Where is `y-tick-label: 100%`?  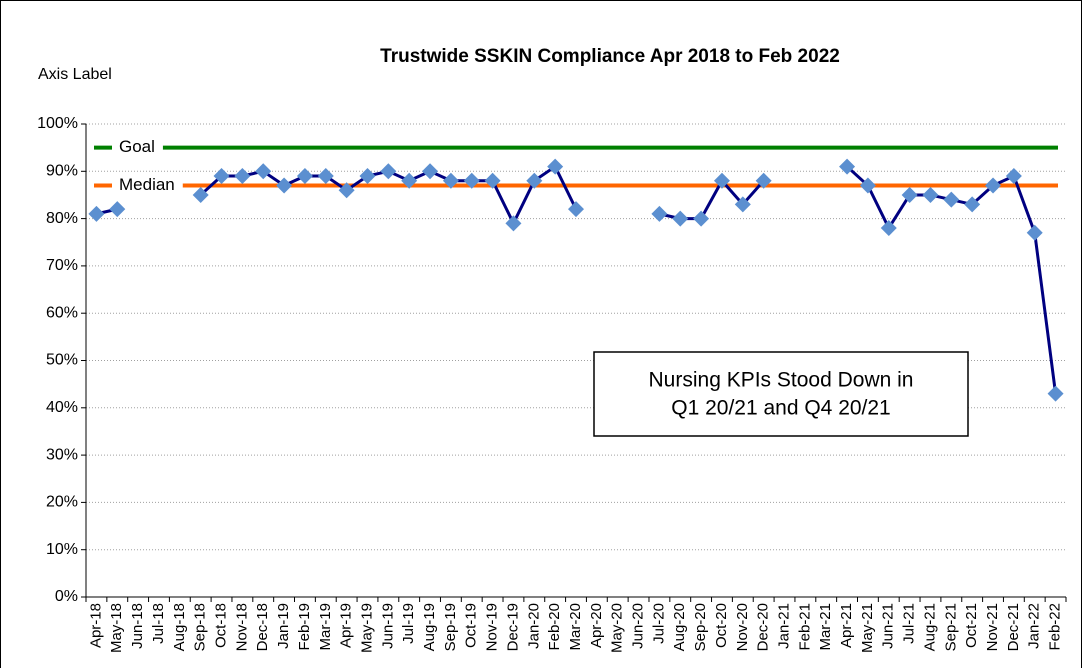
y-tick-label: 100% is located at coordinates (57, 123).